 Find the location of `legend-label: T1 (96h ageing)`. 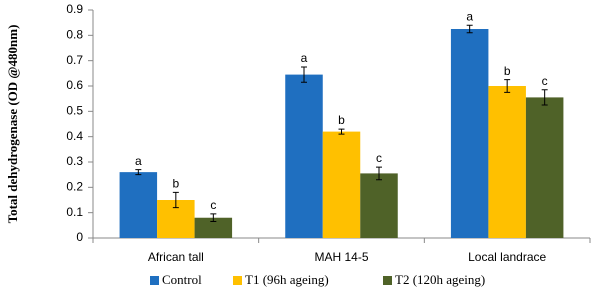

legend-label: T1 (96h ageing) is located at coordinates (287, 279).